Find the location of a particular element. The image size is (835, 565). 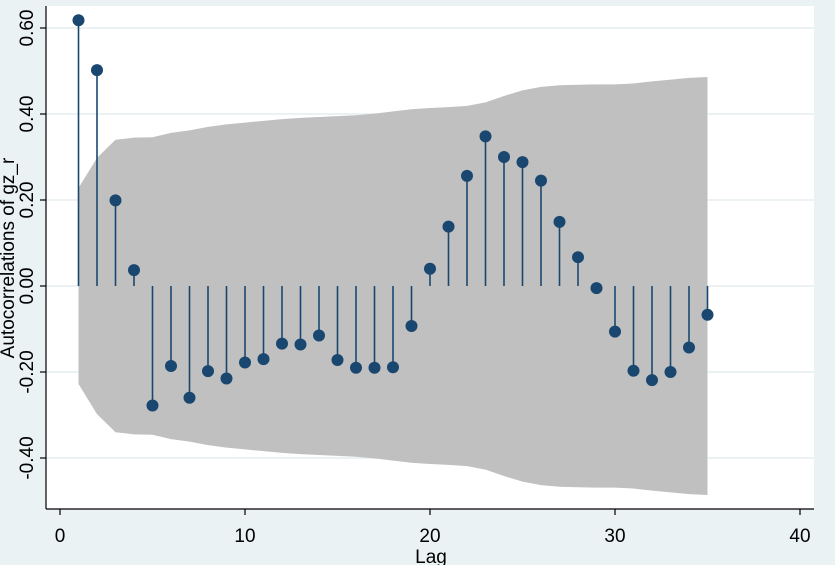

y-tick-label: -0.40 is located at coordinates (27, 457).